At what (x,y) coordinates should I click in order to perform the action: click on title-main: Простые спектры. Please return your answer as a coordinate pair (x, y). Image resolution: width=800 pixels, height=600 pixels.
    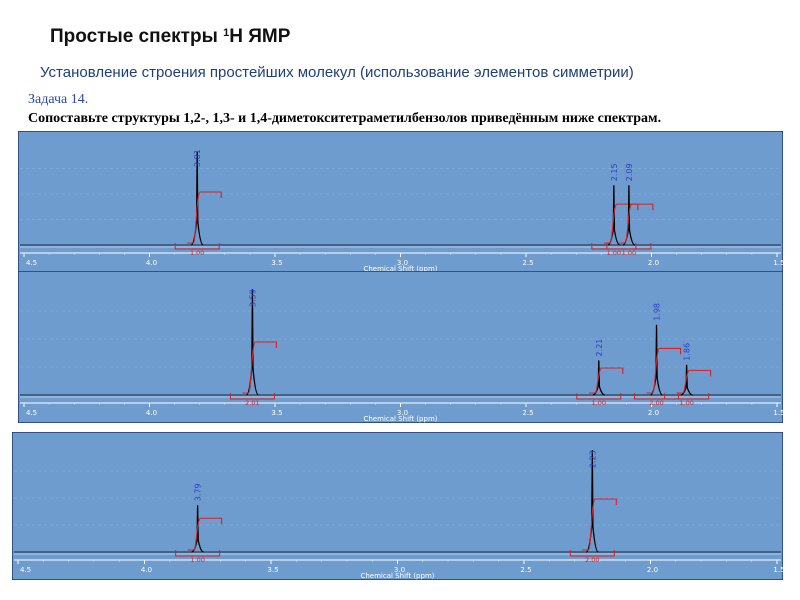
    Looking at the image, I should click on (137, 36).